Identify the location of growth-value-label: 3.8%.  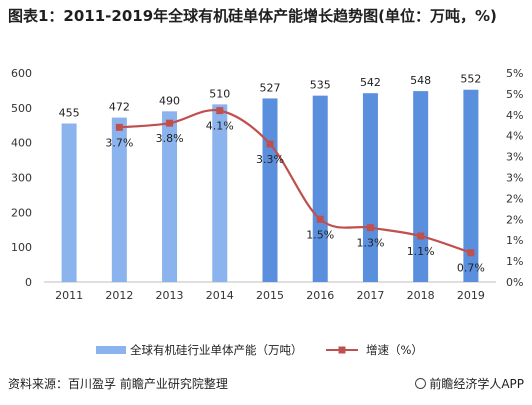
(170, 138).